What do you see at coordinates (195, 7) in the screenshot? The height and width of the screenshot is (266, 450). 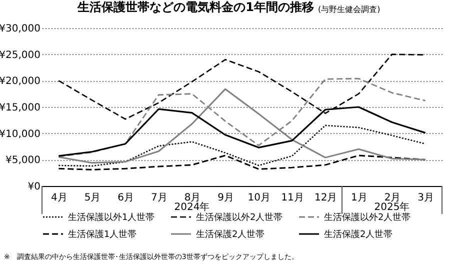 I see `chart-title: 生活保護世帯などの電気料金の1年間の推移` at bounding box center [195, 7].